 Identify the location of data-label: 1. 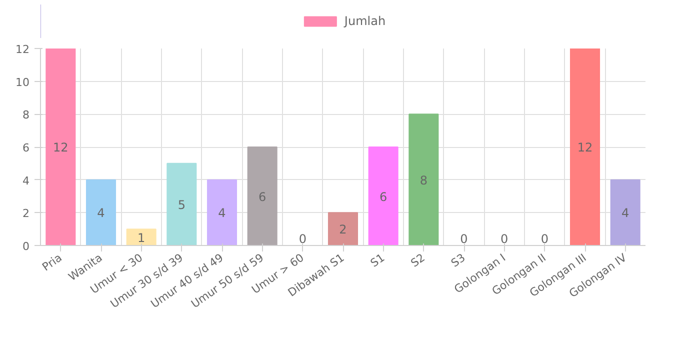
(142, 237).